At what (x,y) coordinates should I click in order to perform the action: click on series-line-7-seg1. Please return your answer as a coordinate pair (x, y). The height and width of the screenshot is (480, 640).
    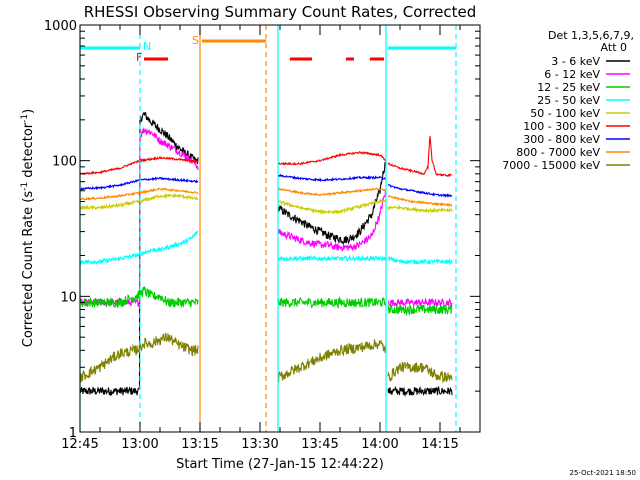
    Looking at the image, I should click on (139, 183).